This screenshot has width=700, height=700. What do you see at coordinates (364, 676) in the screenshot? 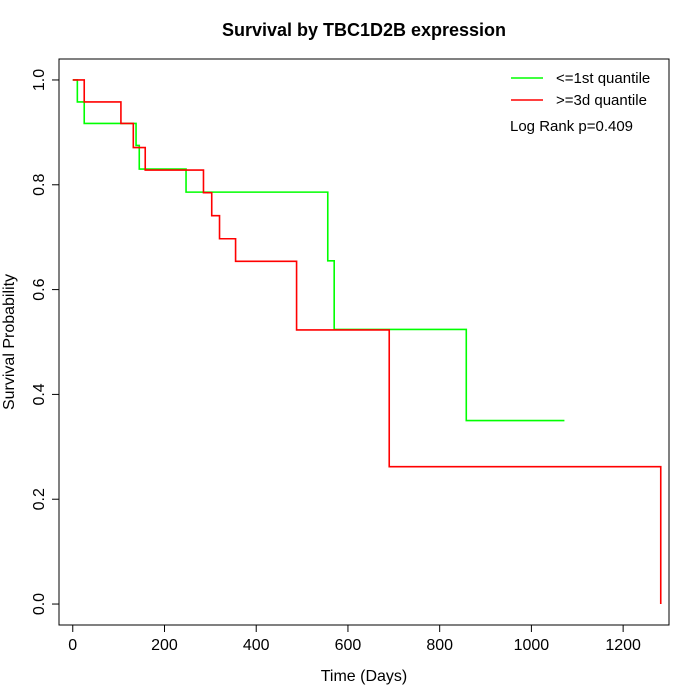
I see `x-axis-label: Time (Days)` at bounding box center [364, 676].